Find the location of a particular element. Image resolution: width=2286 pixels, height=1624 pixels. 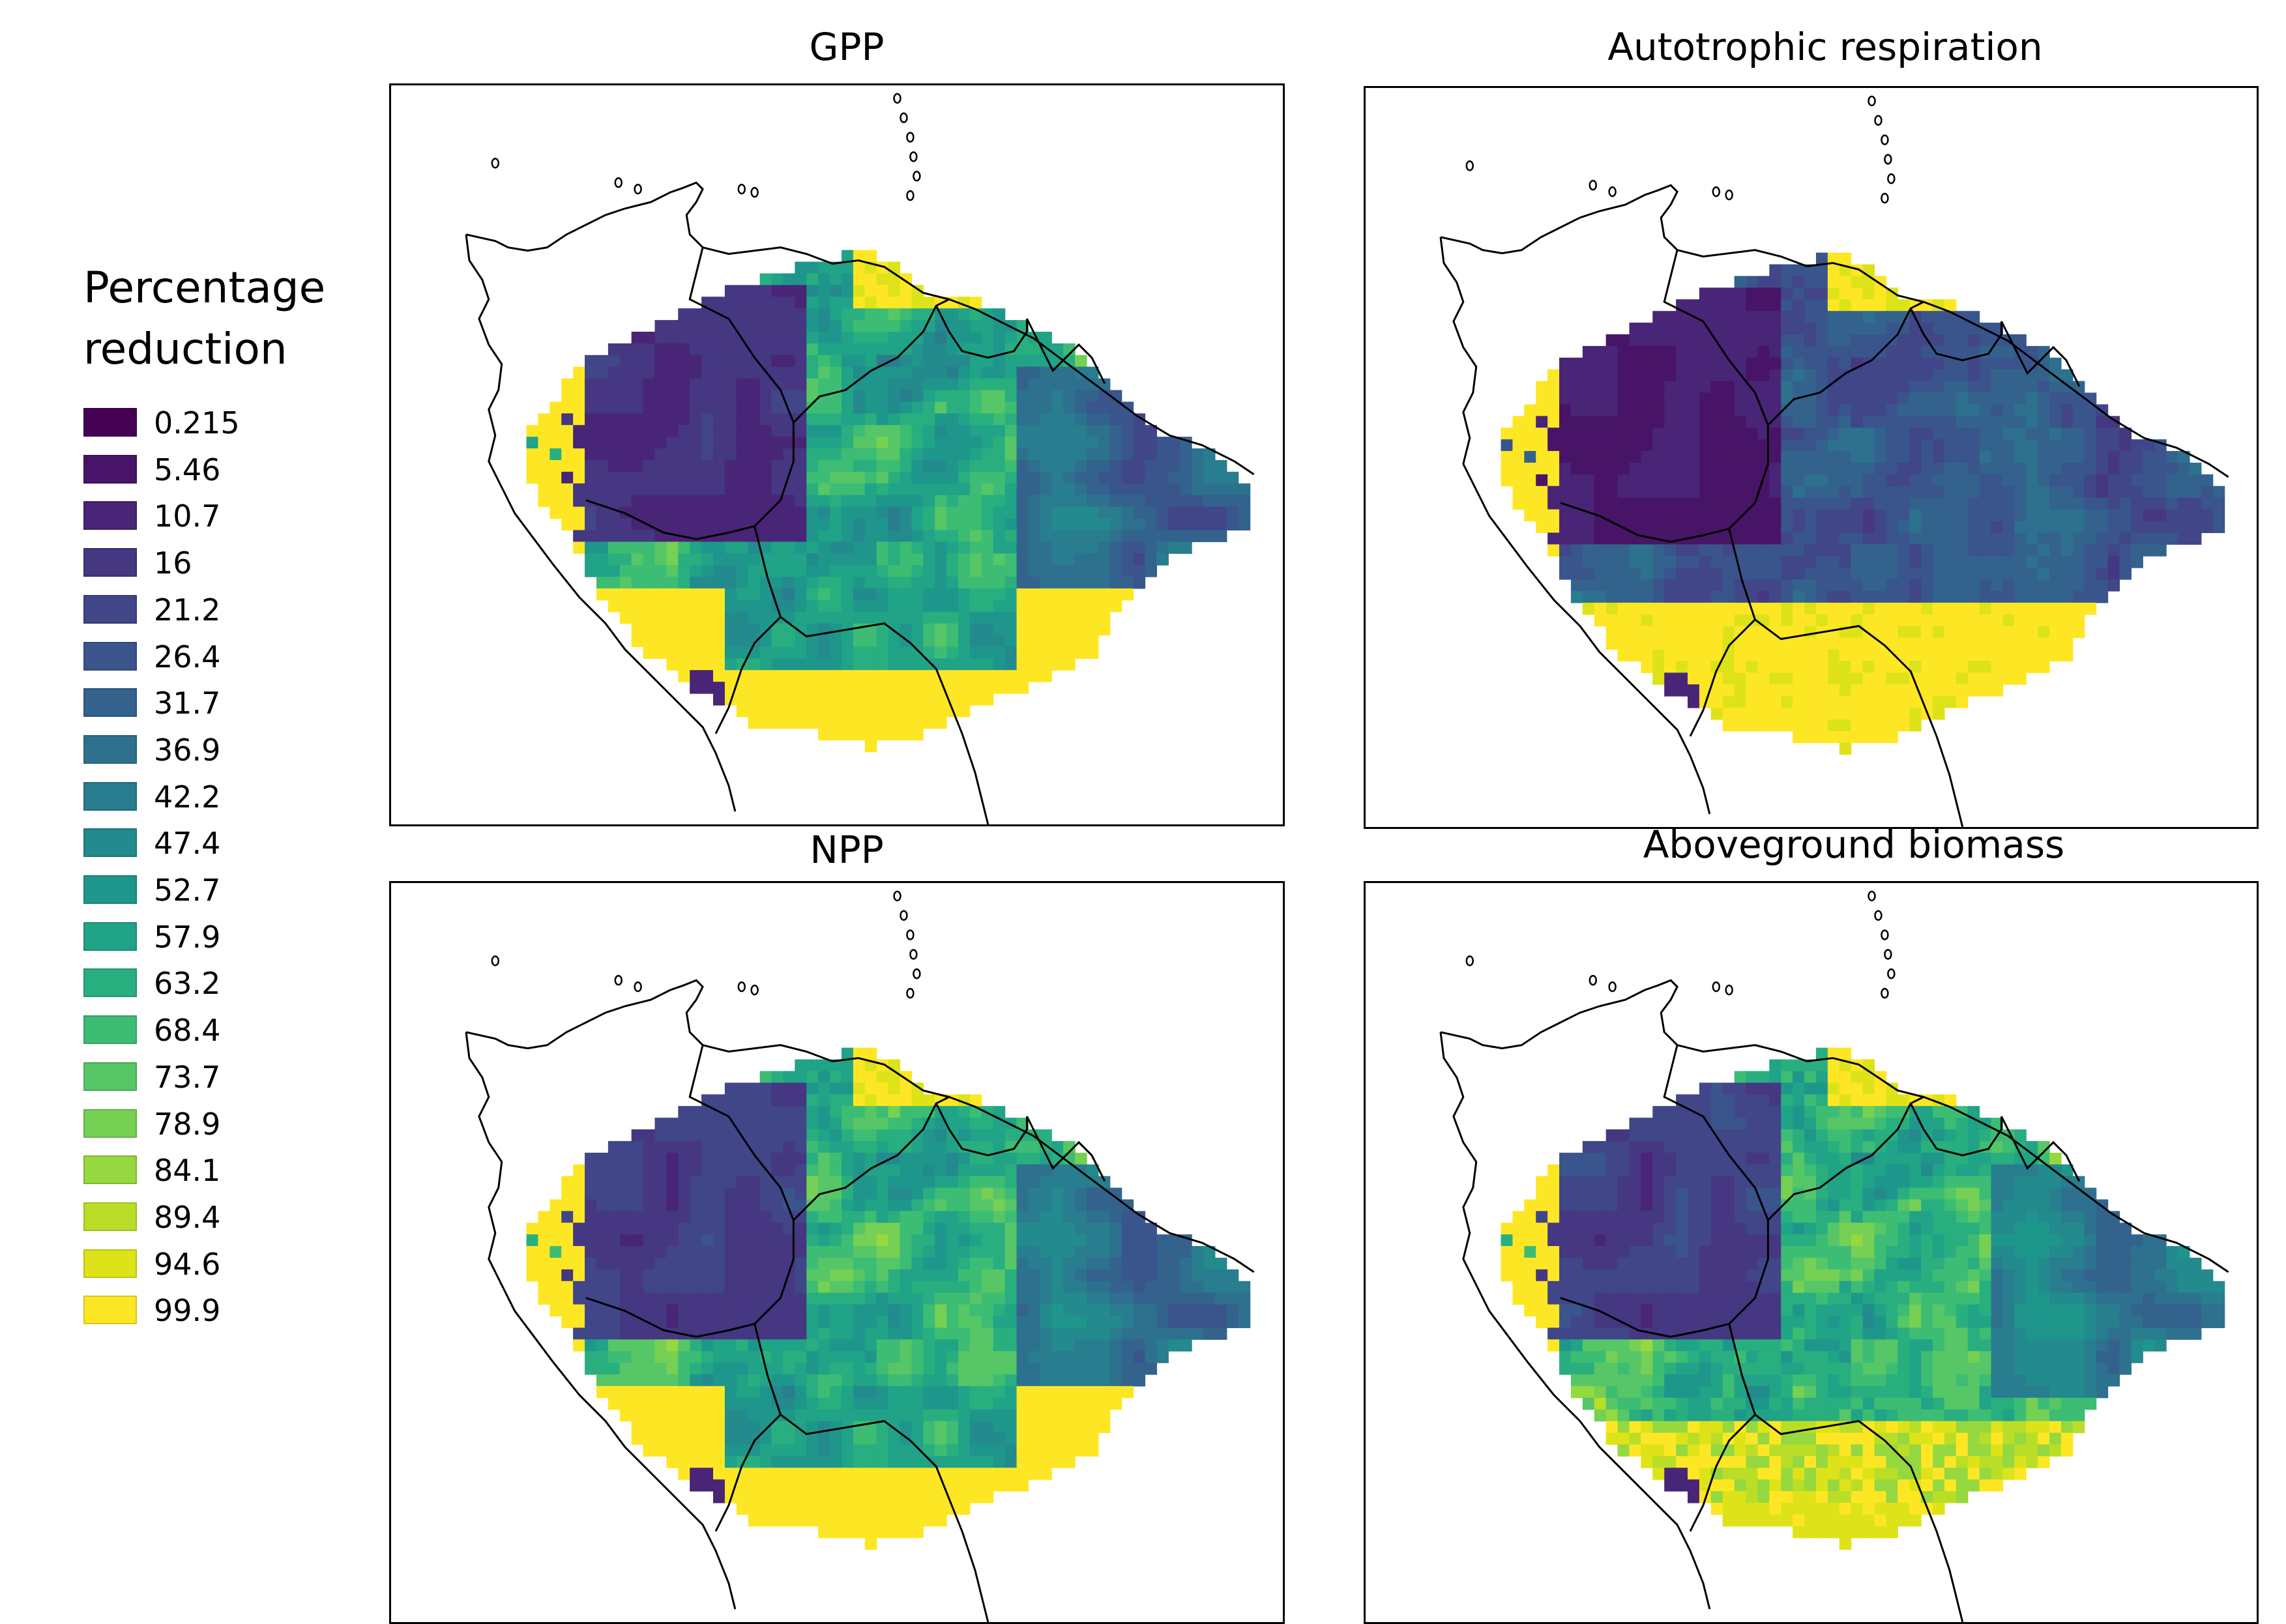

panel-title-gpp: GPP is located at coordinates (847, 47).